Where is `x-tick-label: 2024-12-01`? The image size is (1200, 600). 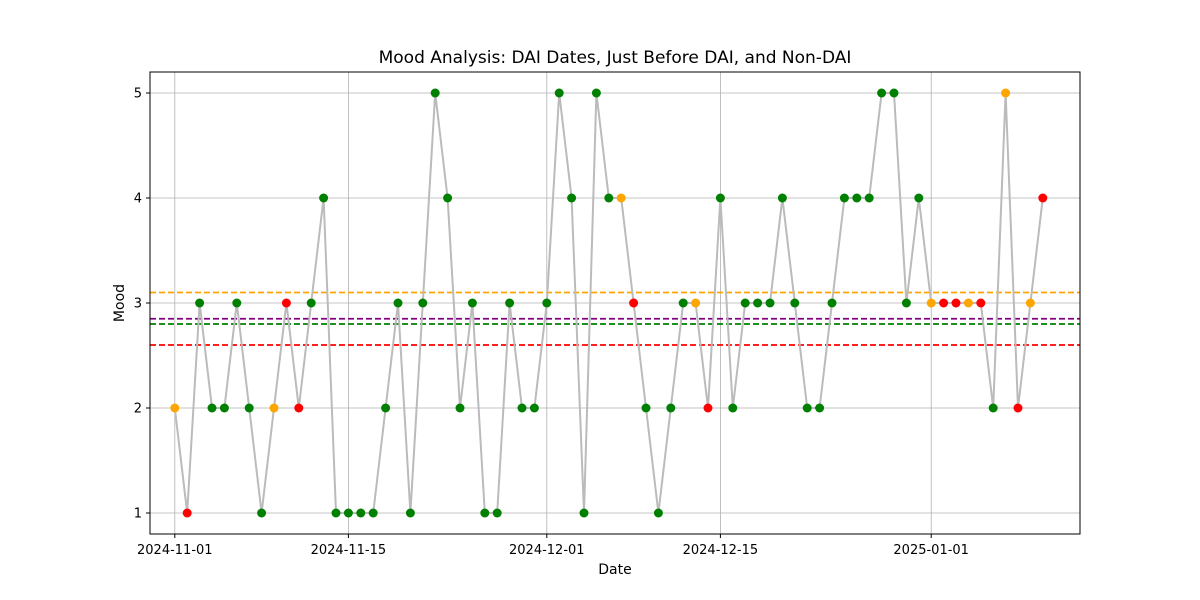 x-tick-label: 2024-12-01 is located at coordinates (547, 550).